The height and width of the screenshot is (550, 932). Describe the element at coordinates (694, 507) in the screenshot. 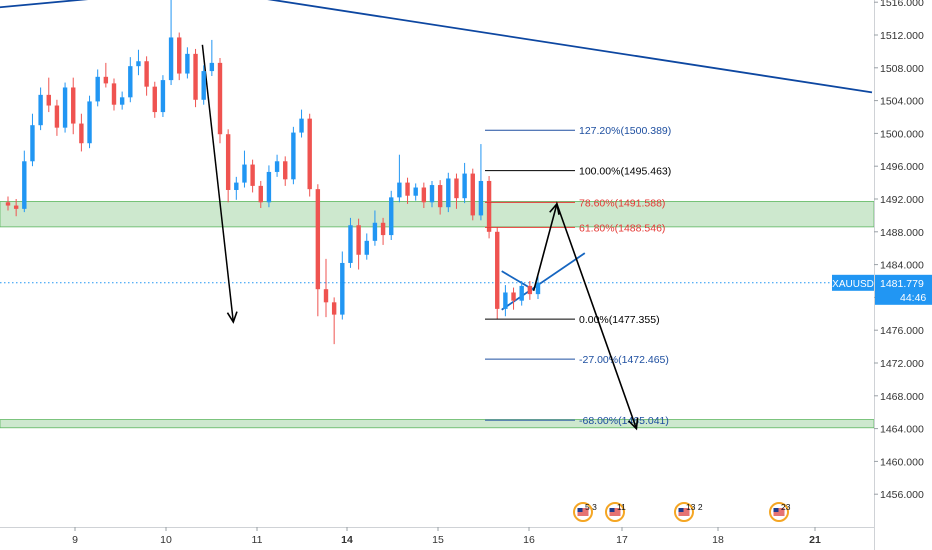

I see `event-count-label: 13 2` at that location.